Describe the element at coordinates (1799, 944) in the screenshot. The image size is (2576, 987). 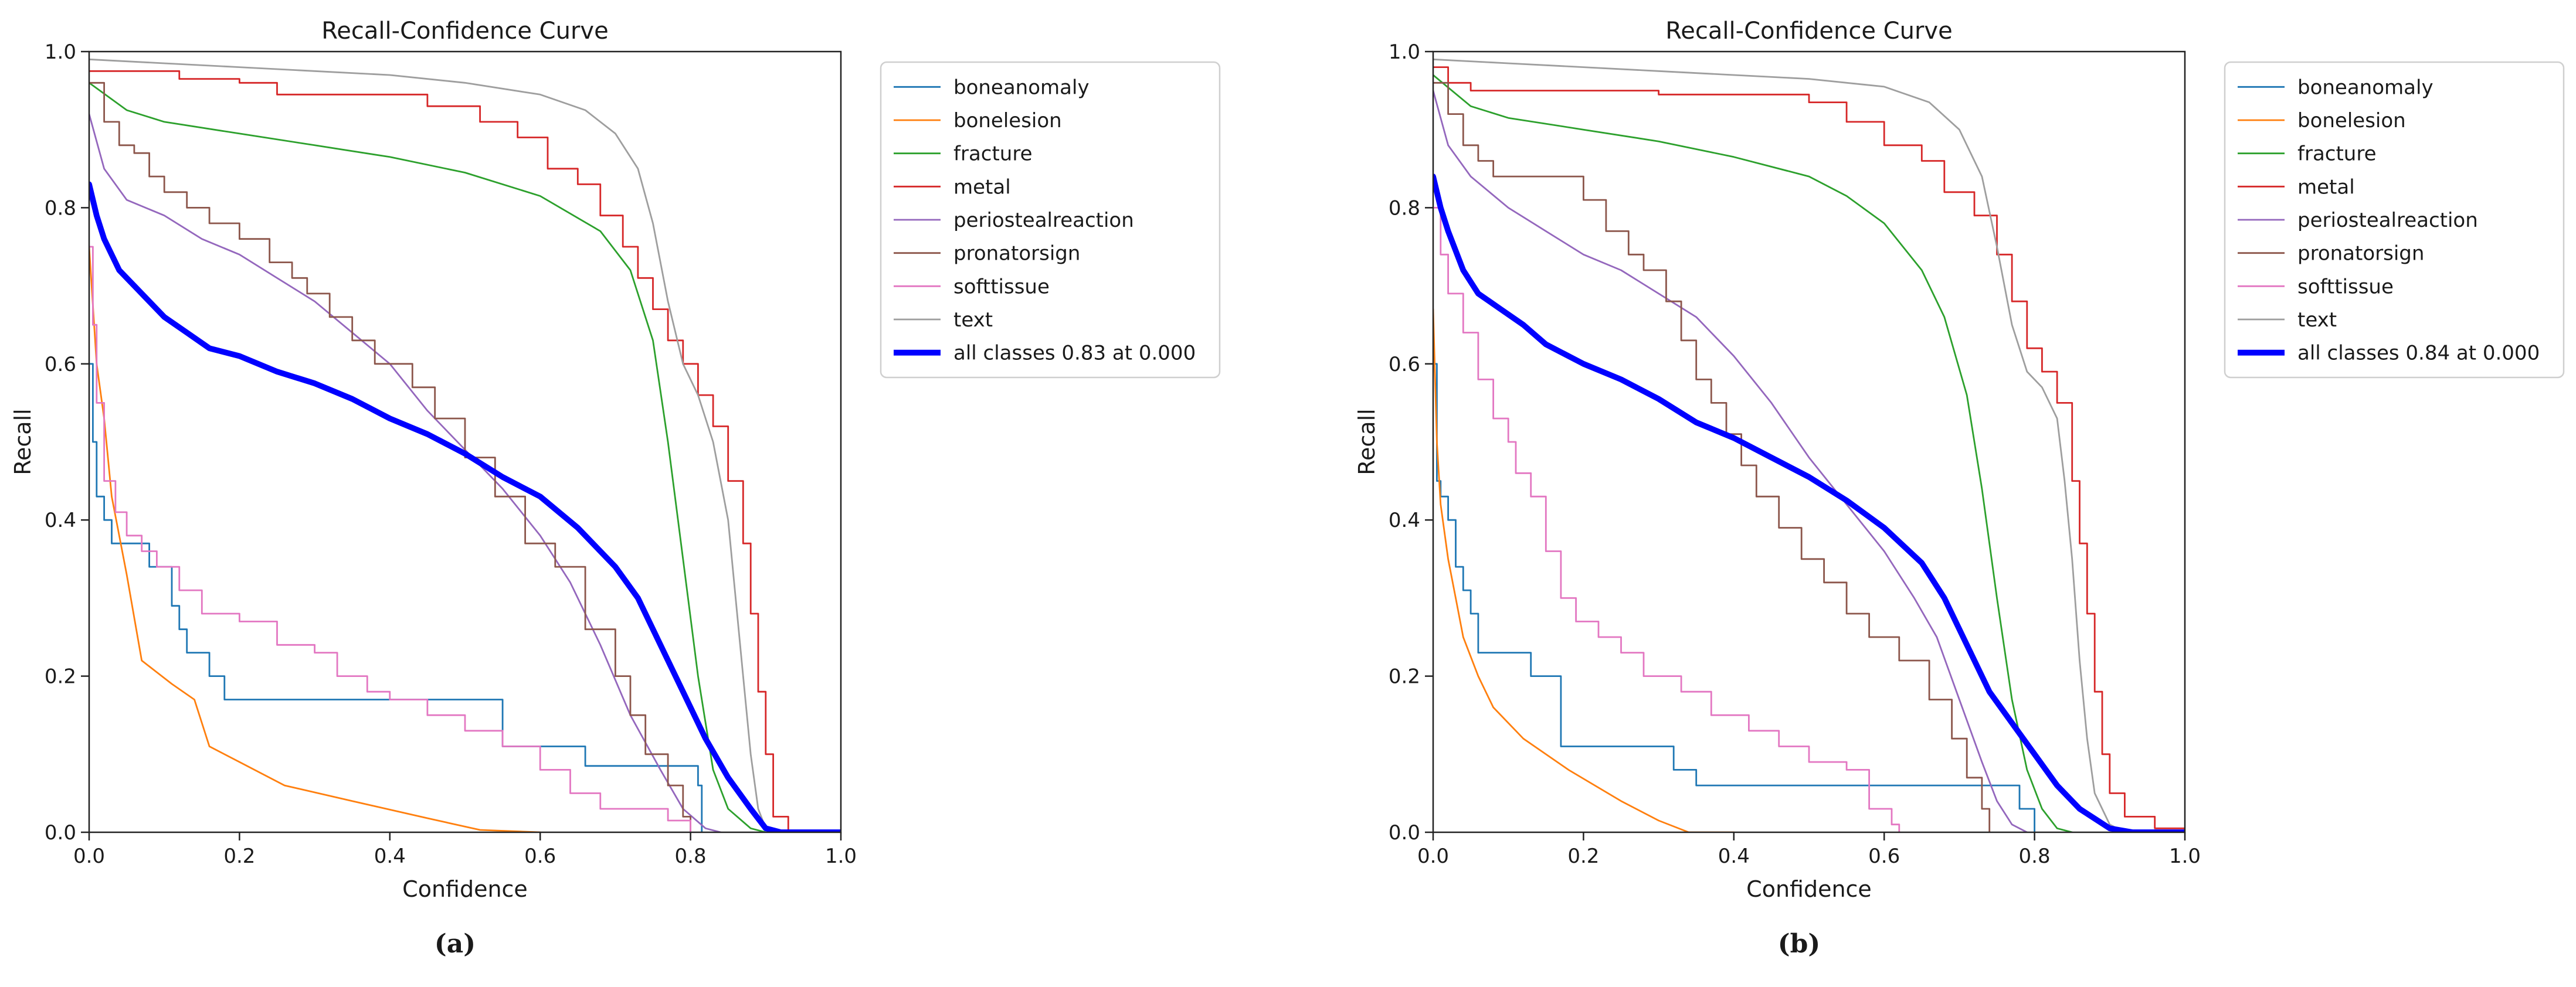
I see `panel-label: (b)` at that location.